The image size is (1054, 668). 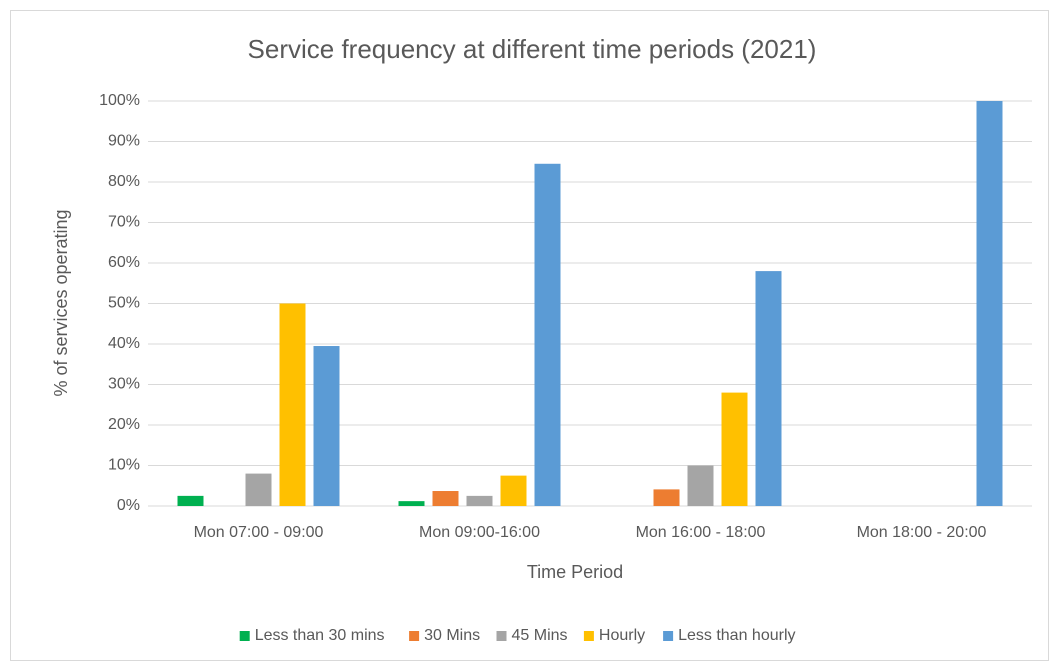 I want to click on y-tick-label: 70%, so click(x=124, y=222).